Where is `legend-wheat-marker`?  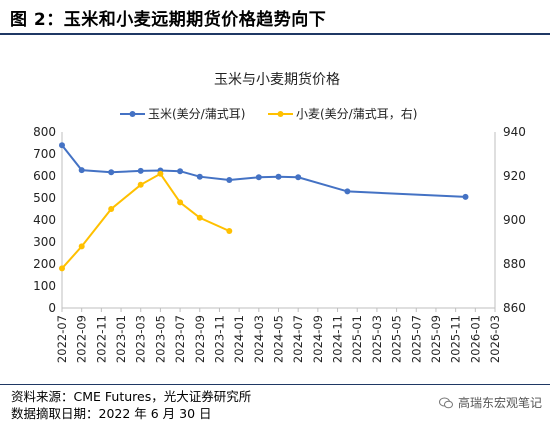
legend-wheat-marker is located at coordinates (280, 114).